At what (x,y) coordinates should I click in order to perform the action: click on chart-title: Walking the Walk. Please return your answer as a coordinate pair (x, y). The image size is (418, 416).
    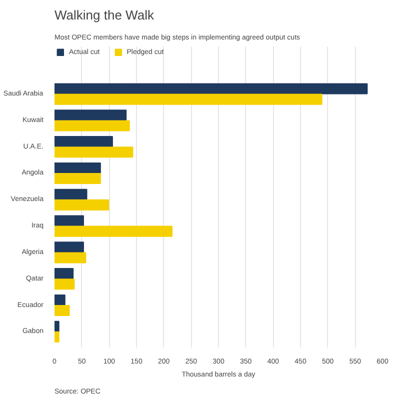
    Looking at the image, I should click on (104, 15).